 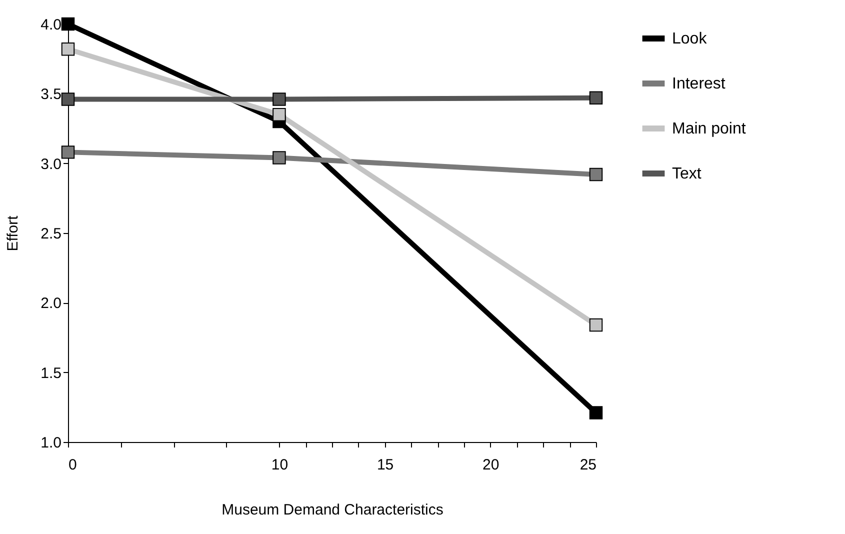 What do you see at coordinates (385, 465) in the screenshot?
I see `x-tick-label: 15` at bounding box center [385, 465].